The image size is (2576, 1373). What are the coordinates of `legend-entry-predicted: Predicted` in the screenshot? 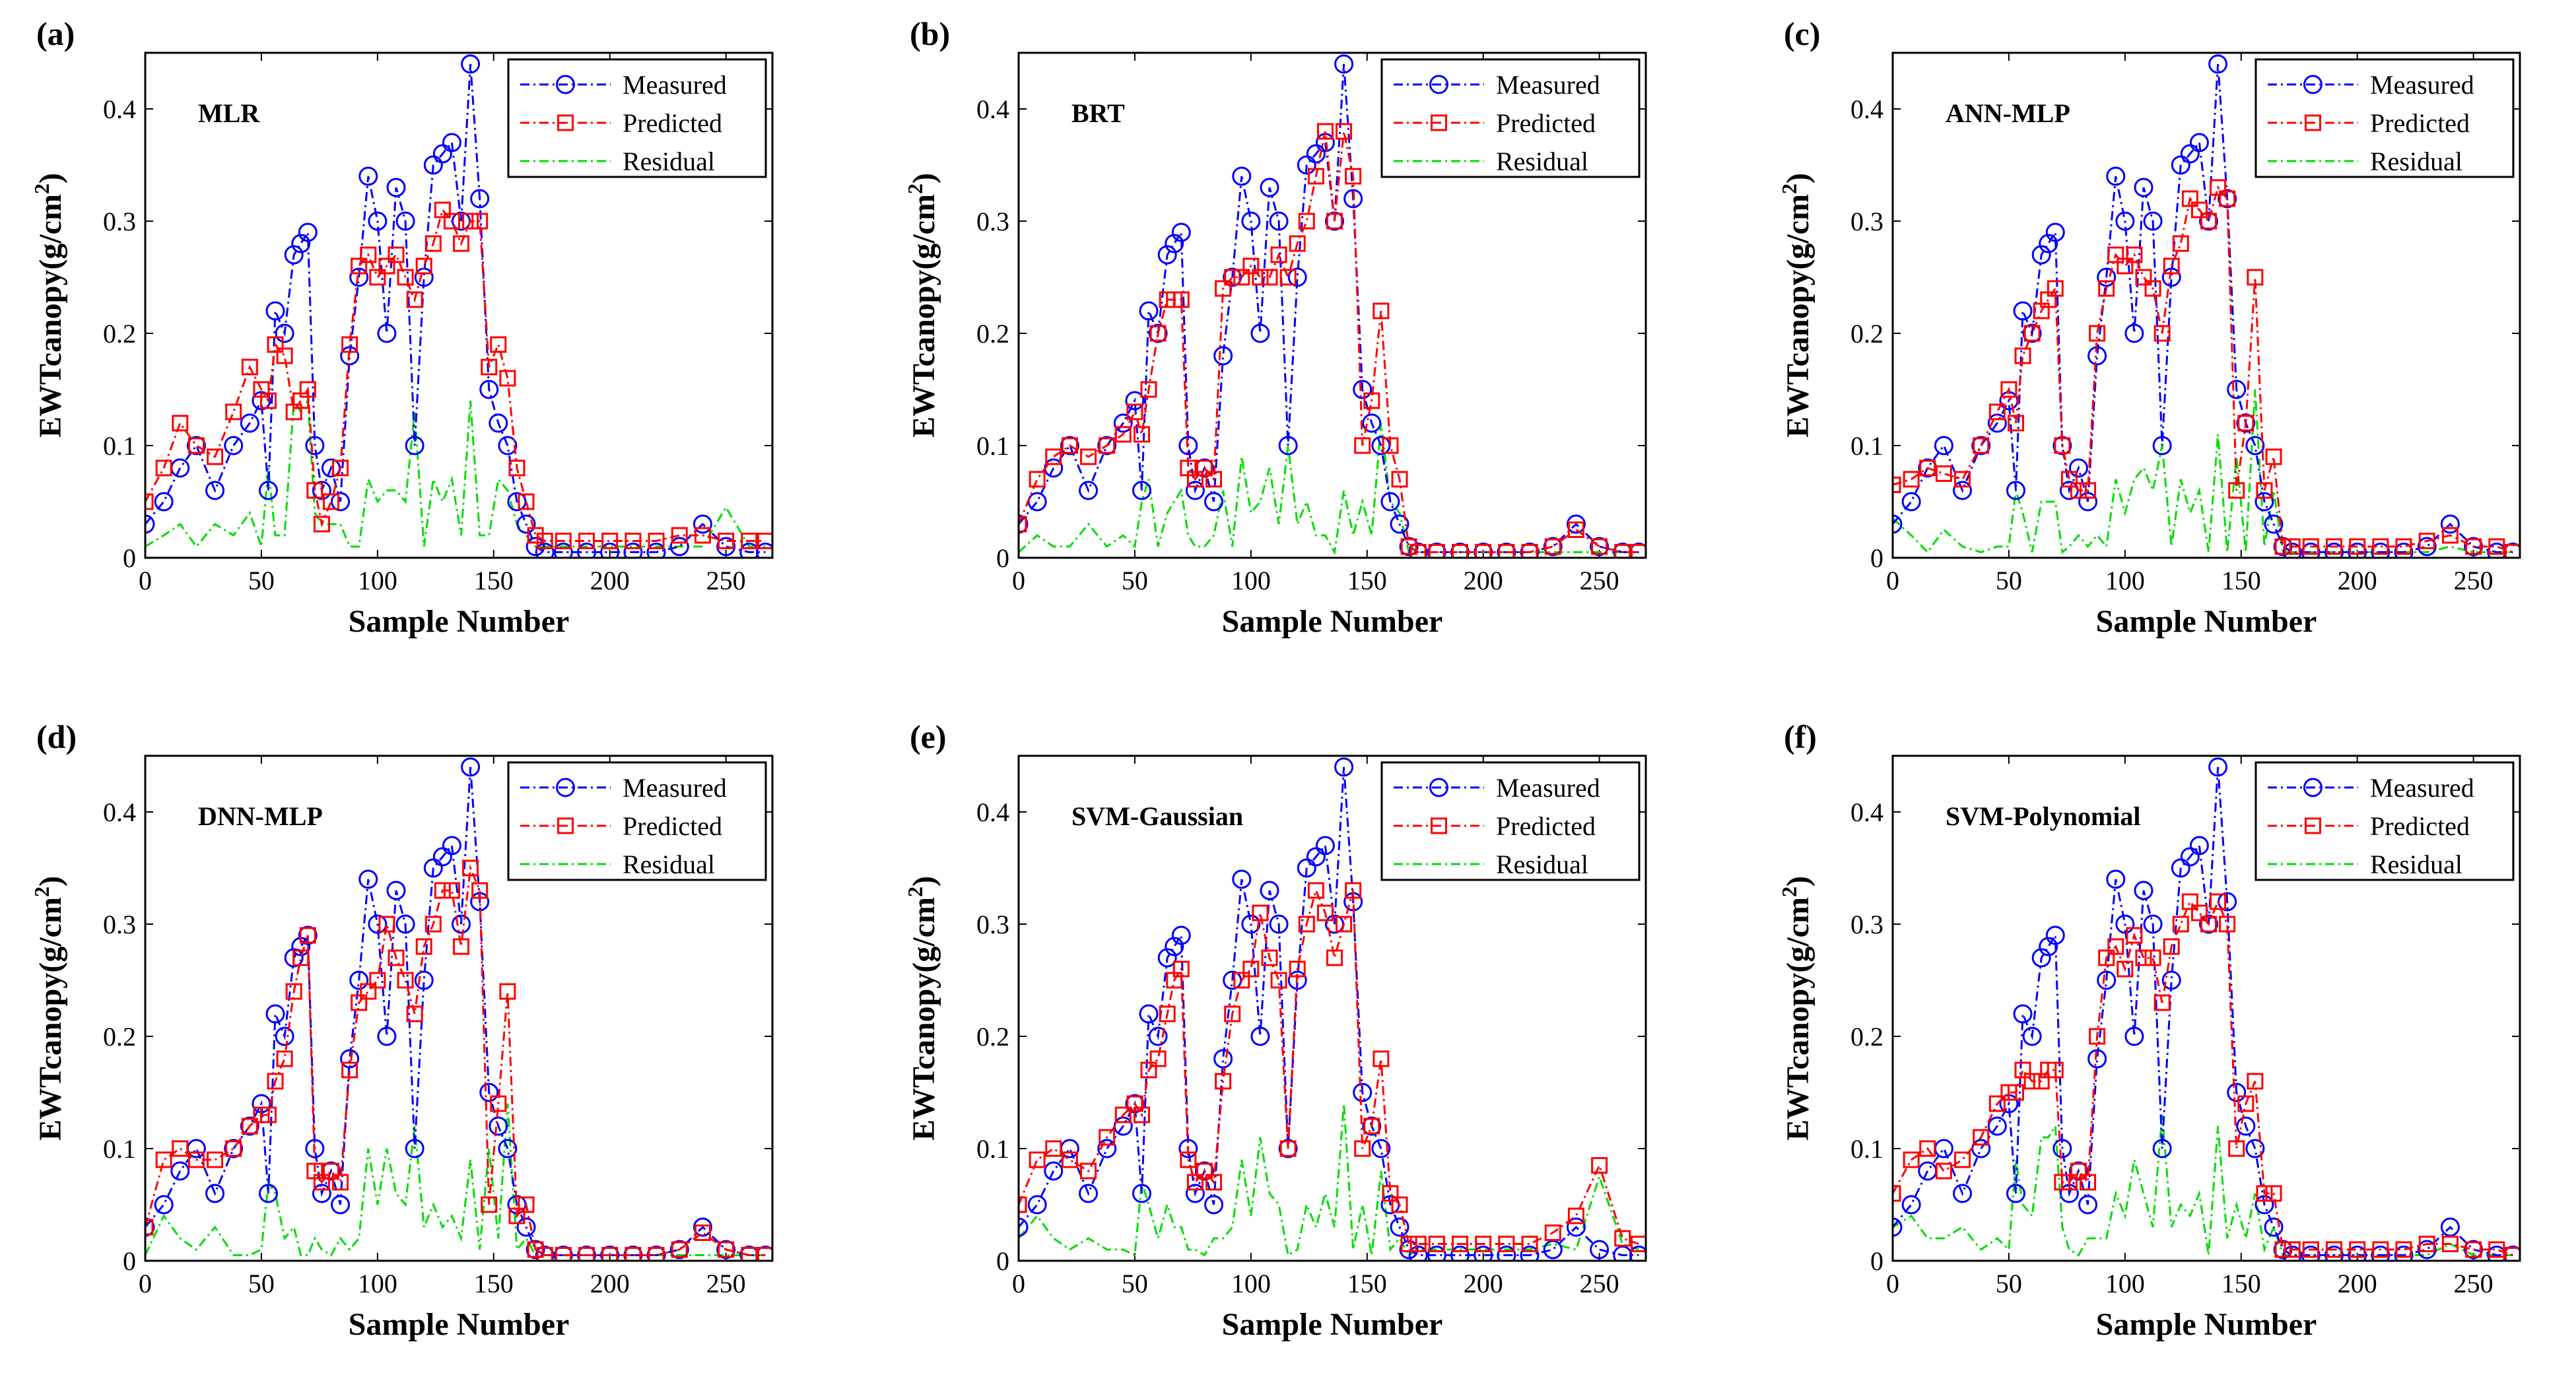 It's located at (2369, 123).